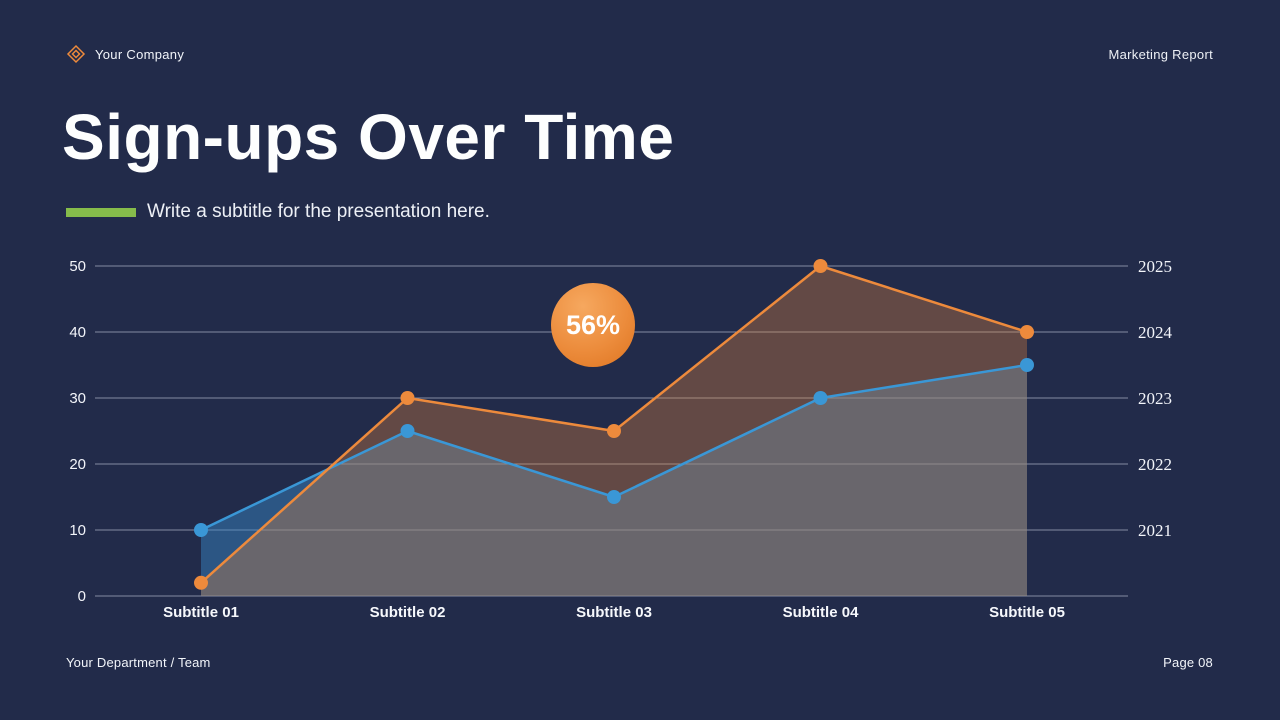  Describe the element at coordinates (77, 398) in the screenshot. I see `y-axis-tick-label: 30` at that location.